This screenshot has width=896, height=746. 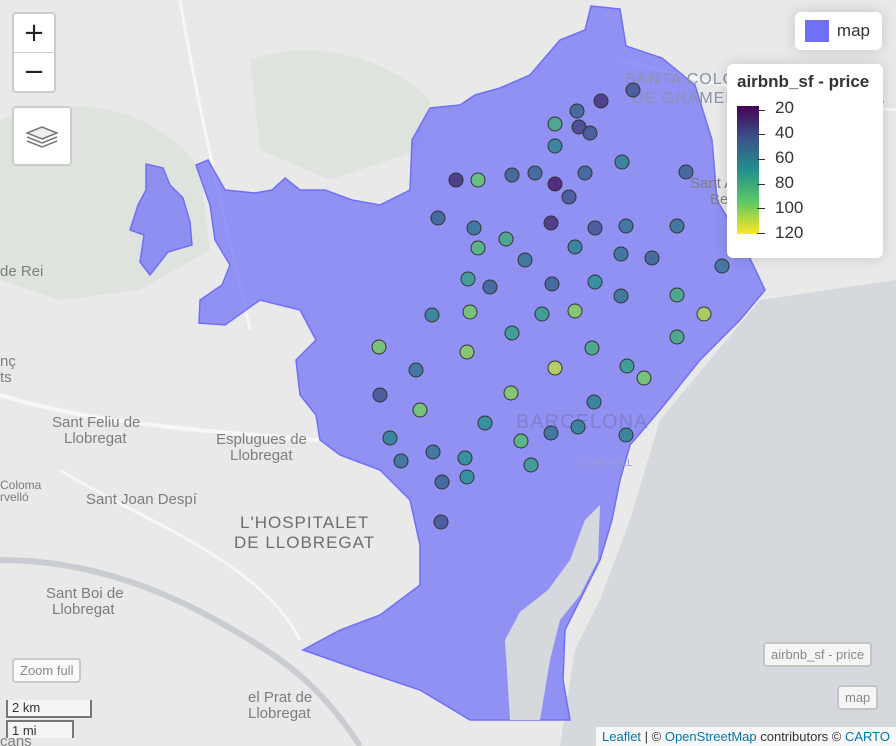 What do you see at coordinates (552, 612) in the screenshot?
I see `port-docks` at bounding box center [552, 612].